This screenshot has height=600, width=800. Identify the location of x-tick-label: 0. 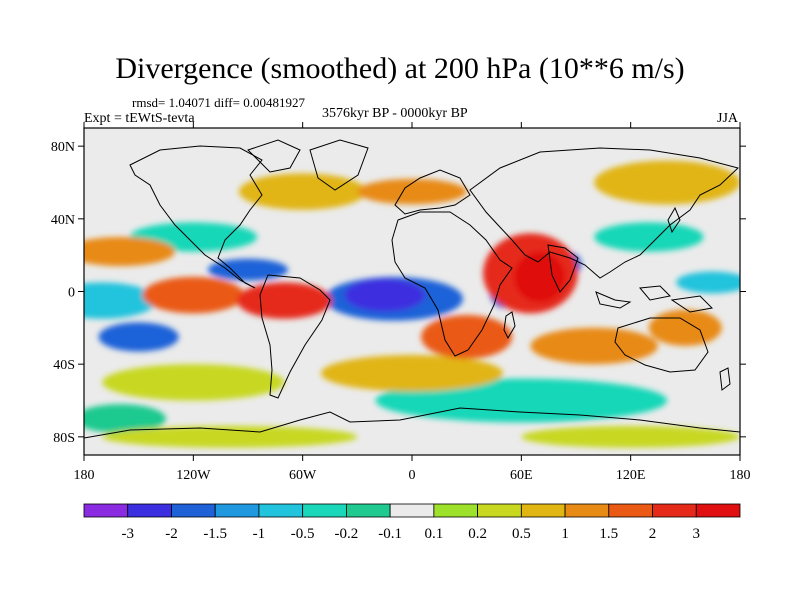
(412, 475).